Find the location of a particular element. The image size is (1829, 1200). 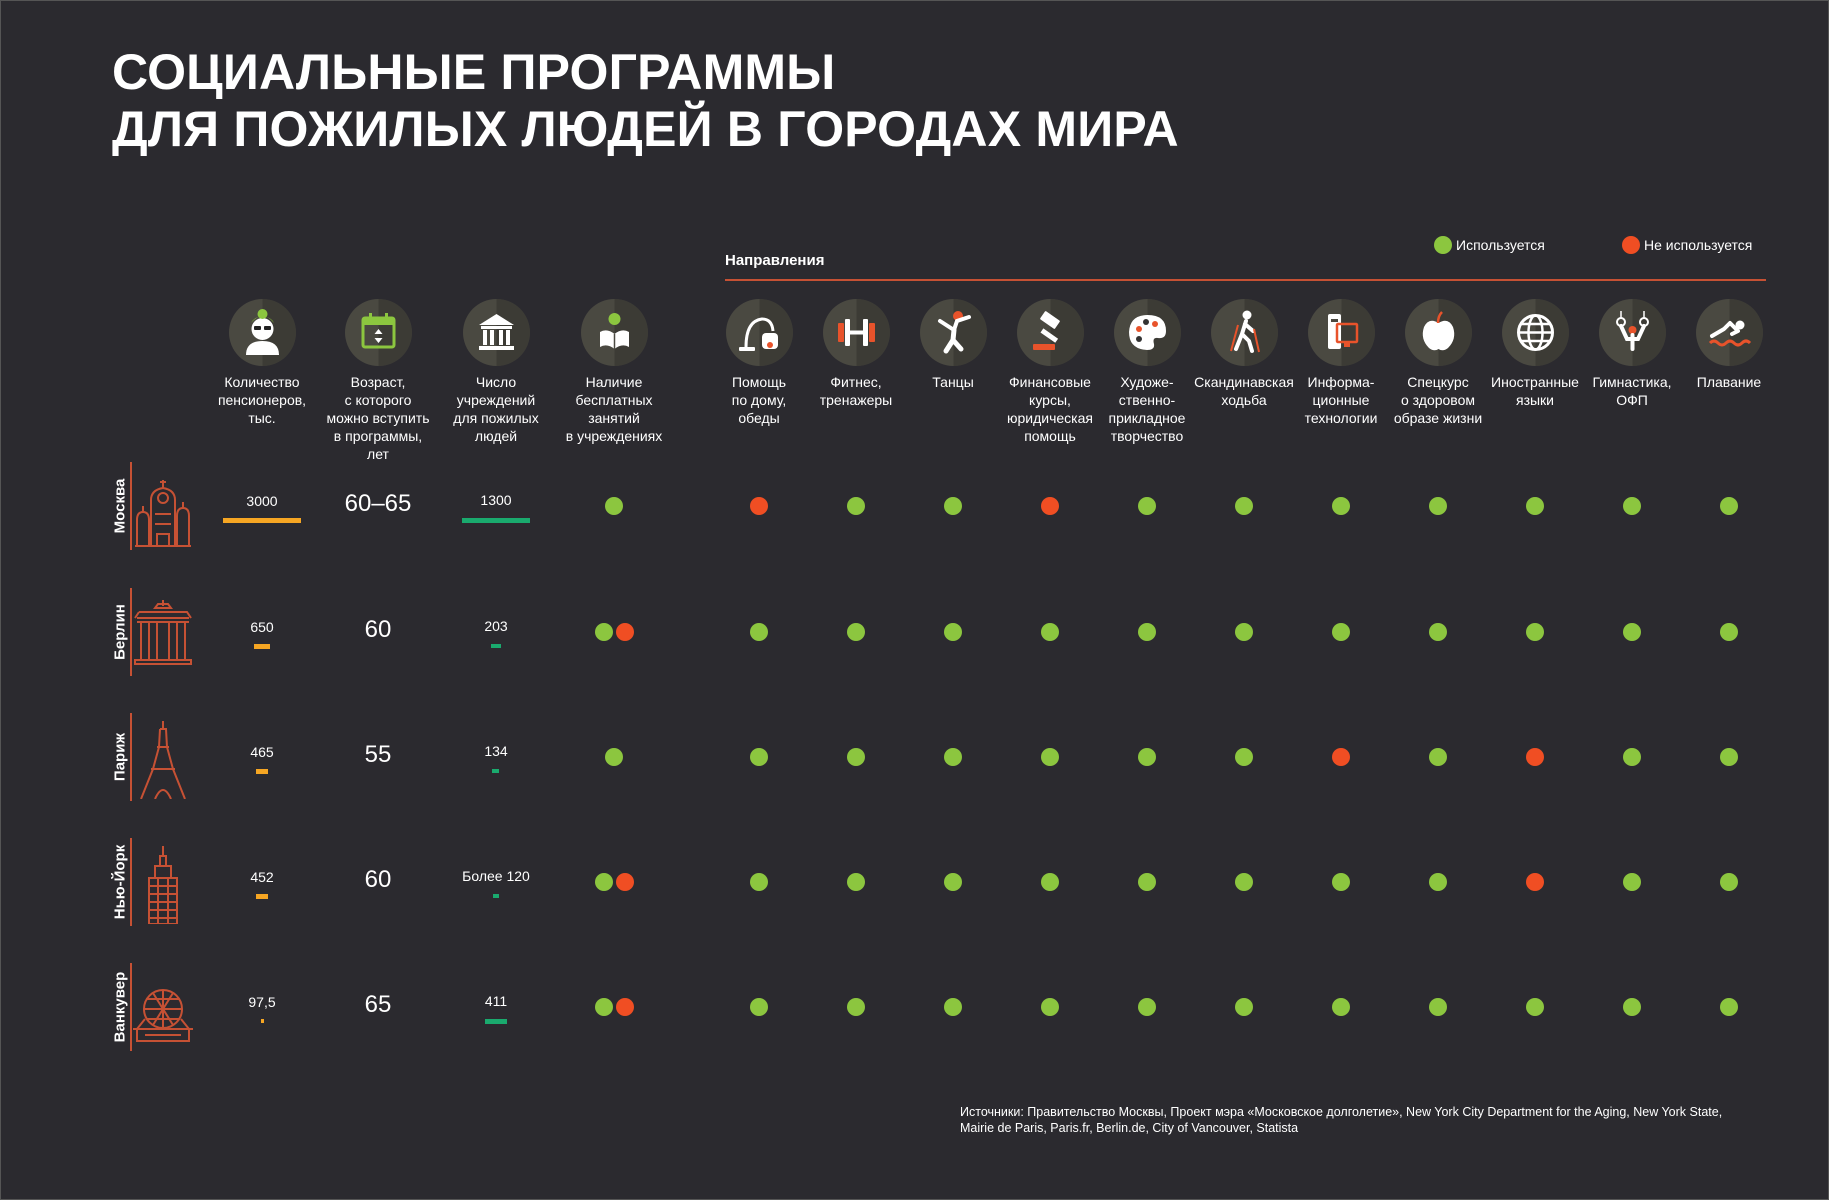

column-header: Помощь по дому, обеды is located at coordinates (759, 363).